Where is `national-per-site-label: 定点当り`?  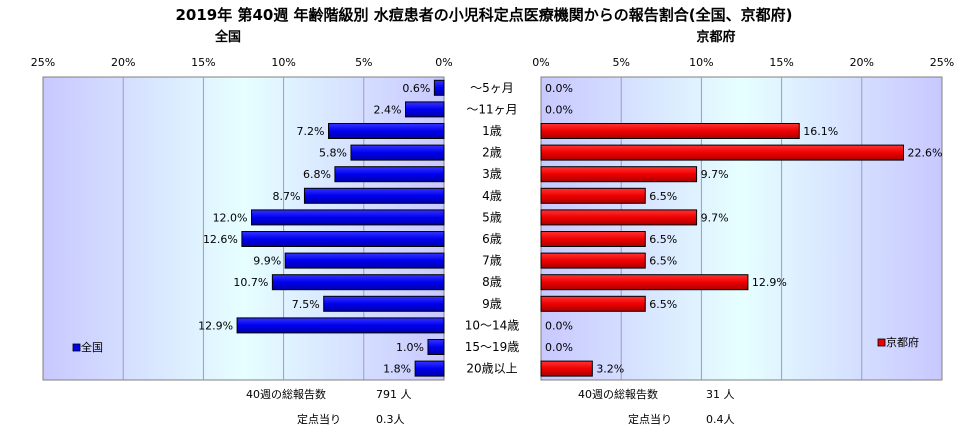
national-per-site-label: 定点当り is located at coordinates (319, 419).